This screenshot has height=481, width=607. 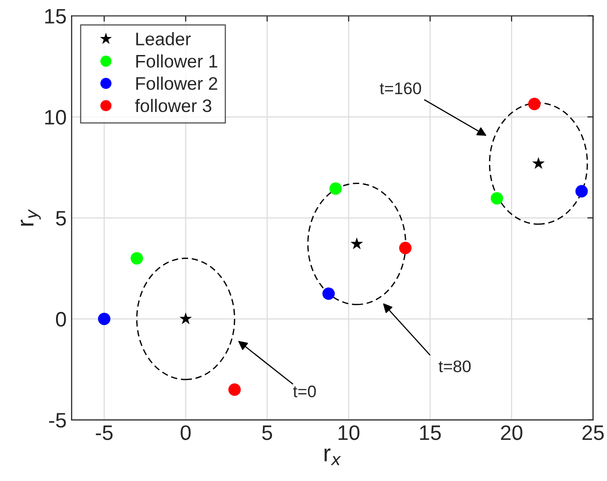 I want to click on x-tick-label: 5, so click(x=267, y=433).